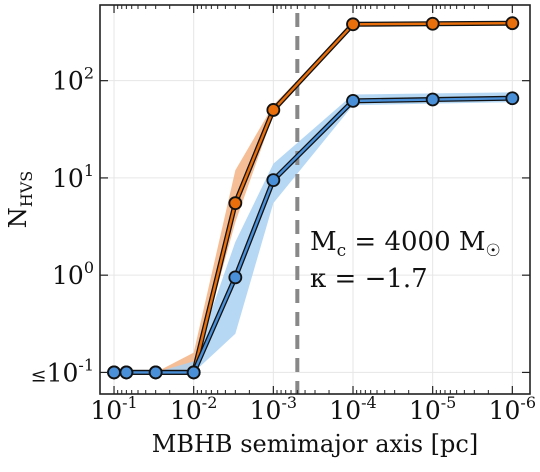 The height and width of the screenshot is (472, 540). Describe the element at coordinates (512, 409) in the screenshot. I see `x-tick-label-5: 10⁻⁶` at that location.